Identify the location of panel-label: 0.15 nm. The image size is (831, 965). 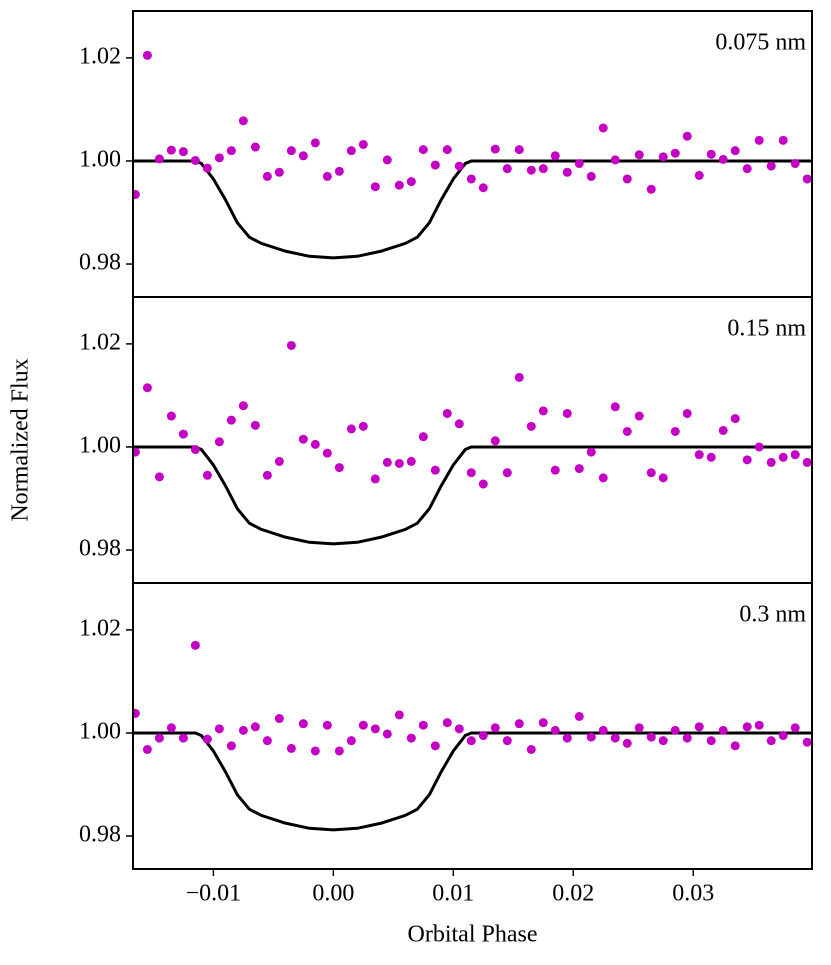
(766, 329).